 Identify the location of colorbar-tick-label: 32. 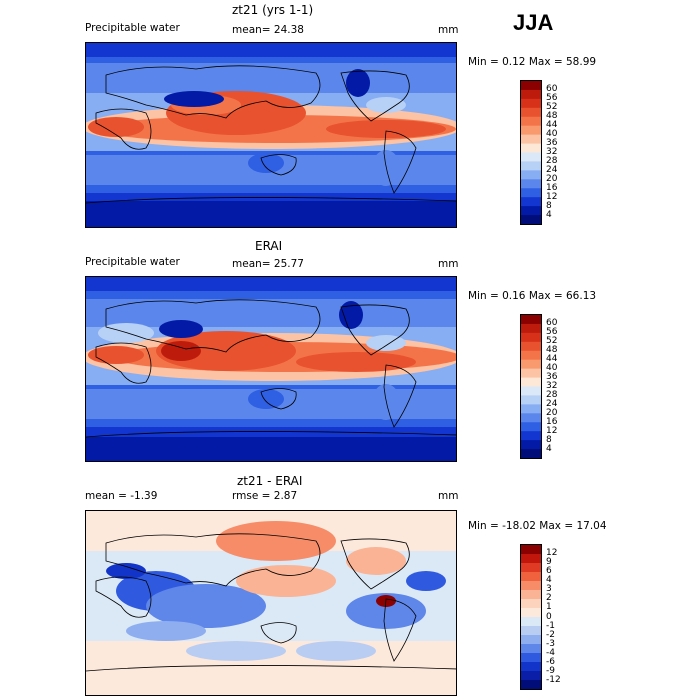
(552, 386).